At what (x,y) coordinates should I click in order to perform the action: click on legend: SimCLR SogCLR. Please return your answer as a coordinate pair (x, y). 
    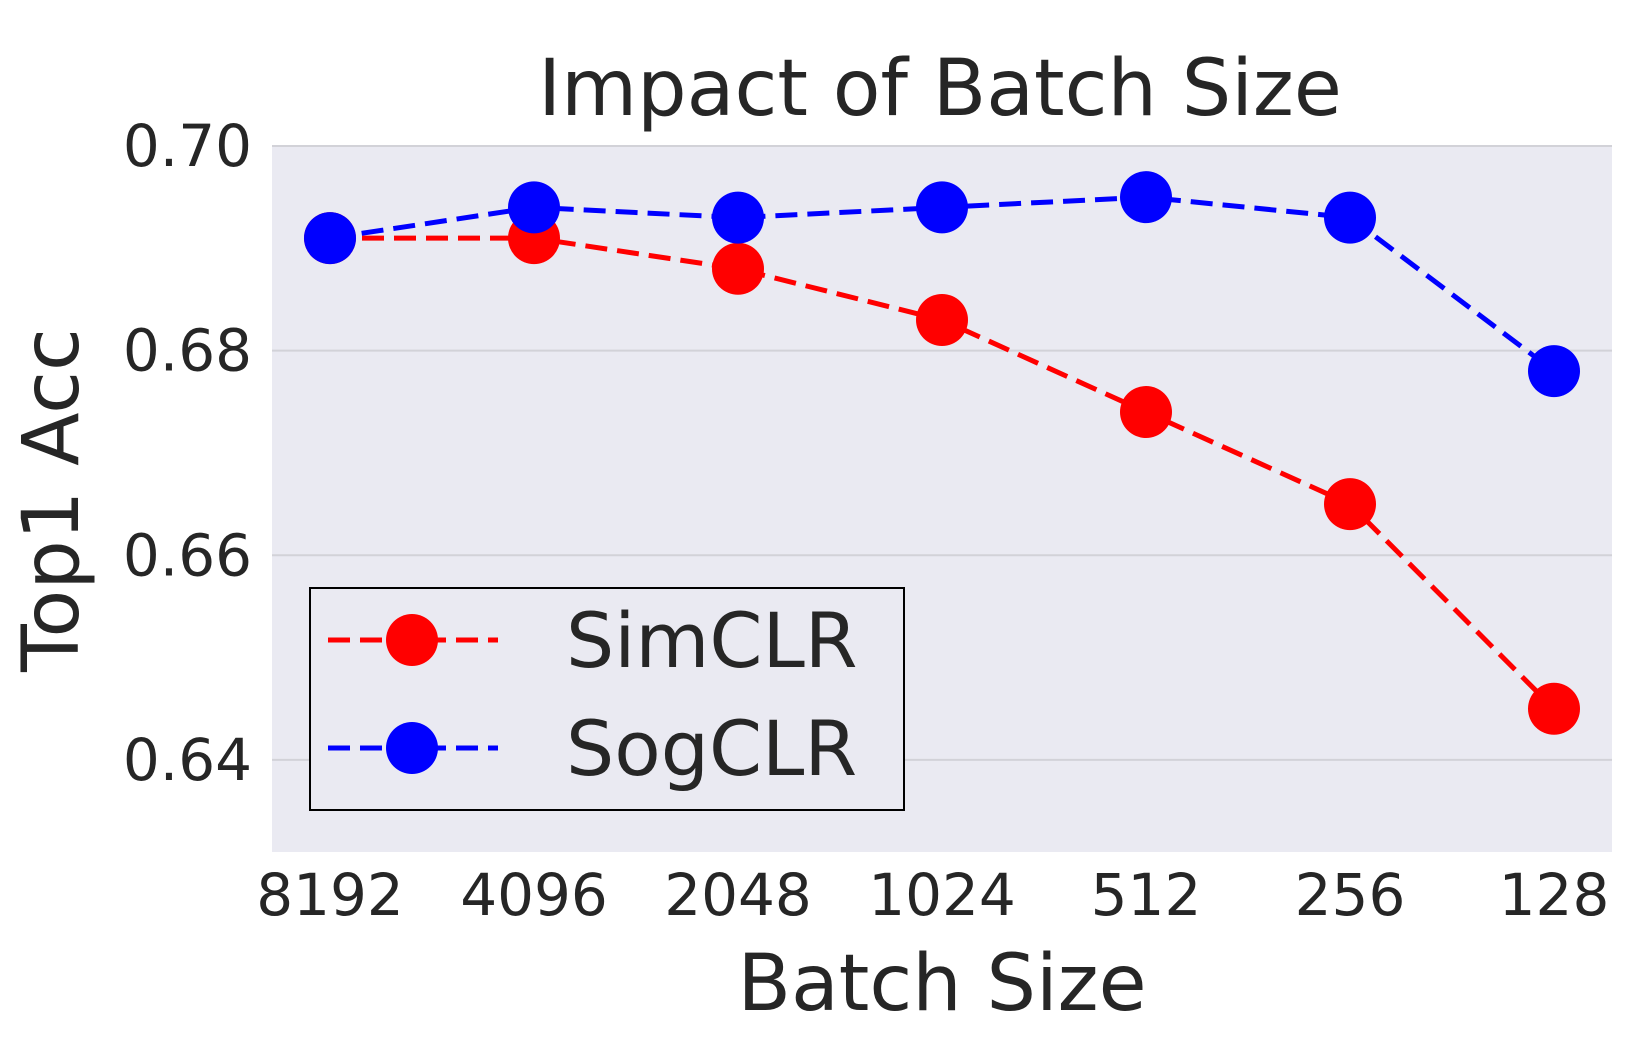
    Looking at the image, I should click on (607, 699).